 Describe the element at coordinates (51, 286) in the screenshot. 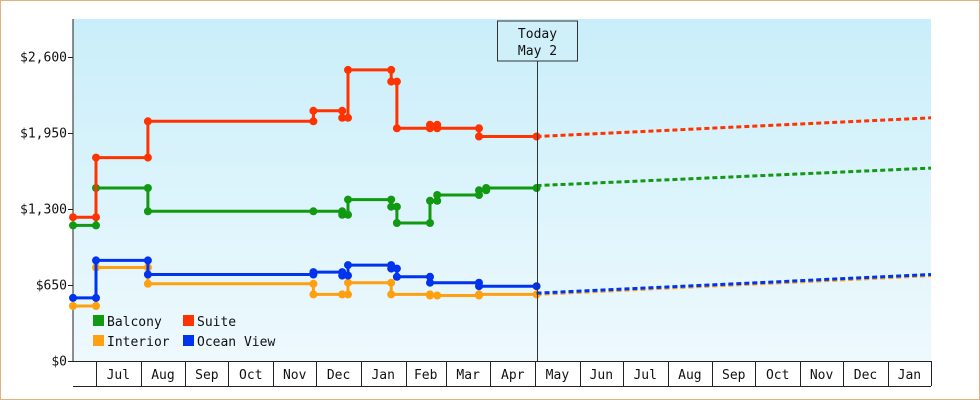

I see `y-tick-label: $650` at that location.